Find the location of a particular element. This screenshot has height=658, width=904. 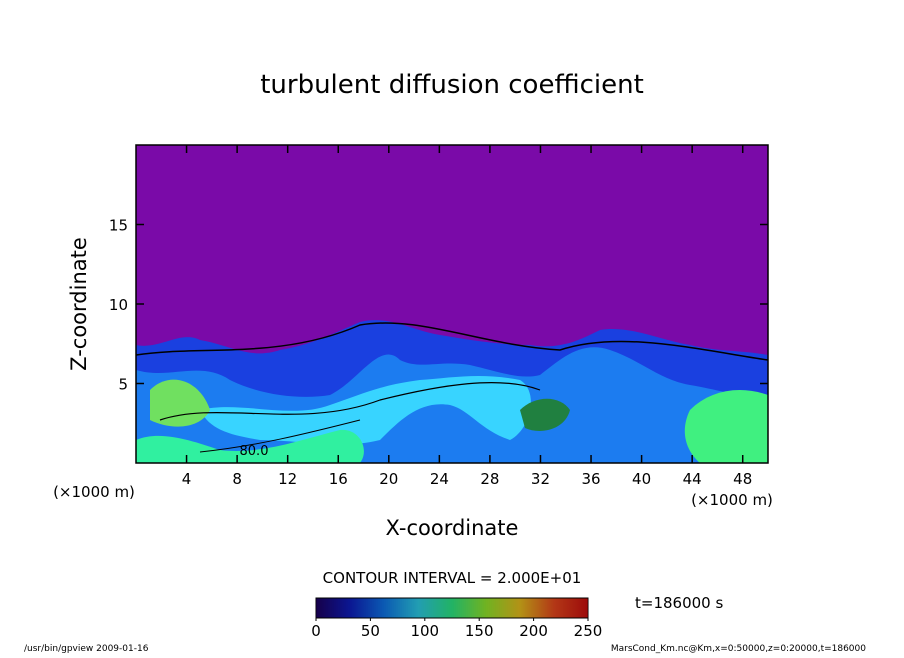

y-tick-label: 5 is located at coordinates (123, 385).